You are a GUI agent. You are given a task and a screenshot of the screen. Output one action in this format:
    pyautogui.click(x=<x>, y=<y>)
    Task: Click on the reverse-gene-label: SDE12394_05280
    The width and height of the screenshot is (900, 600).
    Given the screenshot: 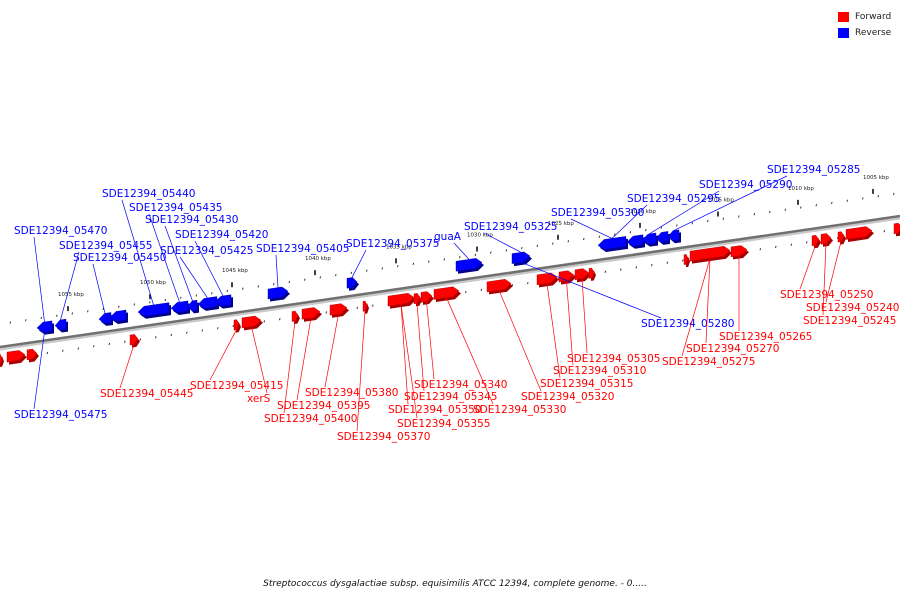 What is the action you would take?
    pyautogui.click(x=687, y=324)
    